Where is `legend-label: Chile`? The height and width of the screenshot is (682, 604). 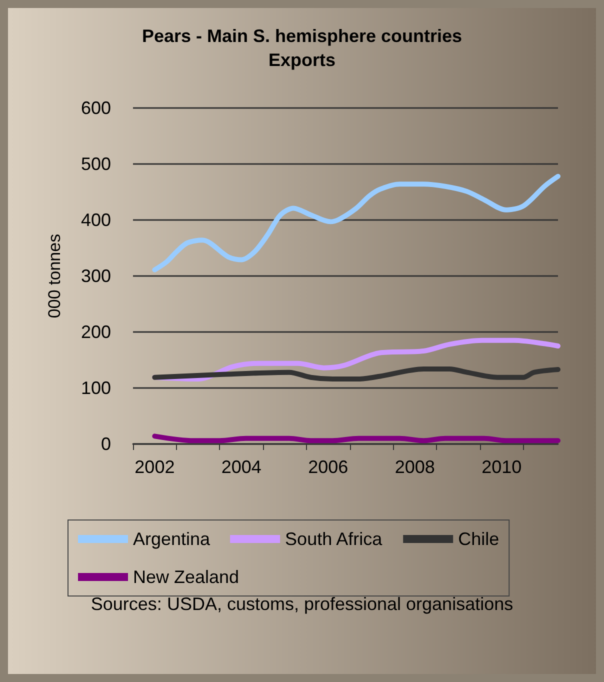
legend-label: Chile is located at coordinates (479, 539).